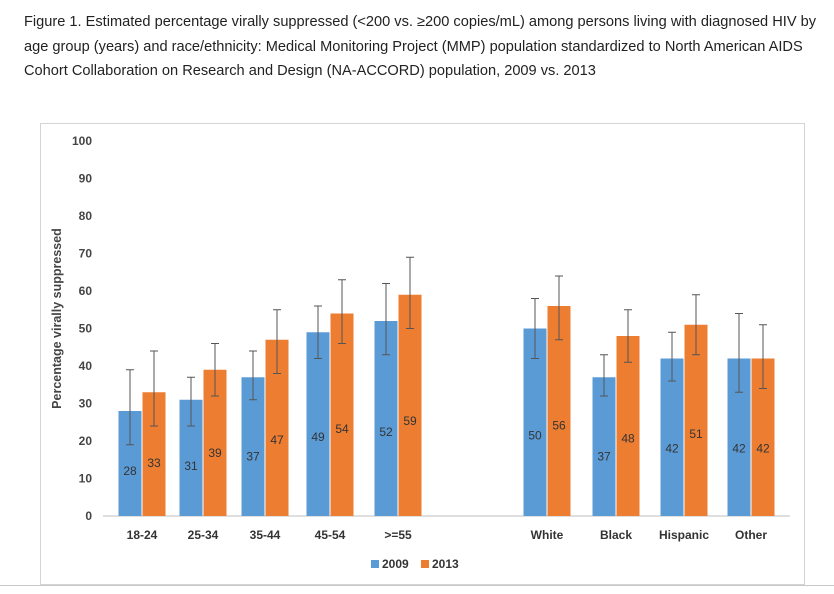 The height and width of the screenshot is (594, 834). Describe the element at coordinates (86, 404) in the screenshot. I see `y-tick-label: 30` at that location.